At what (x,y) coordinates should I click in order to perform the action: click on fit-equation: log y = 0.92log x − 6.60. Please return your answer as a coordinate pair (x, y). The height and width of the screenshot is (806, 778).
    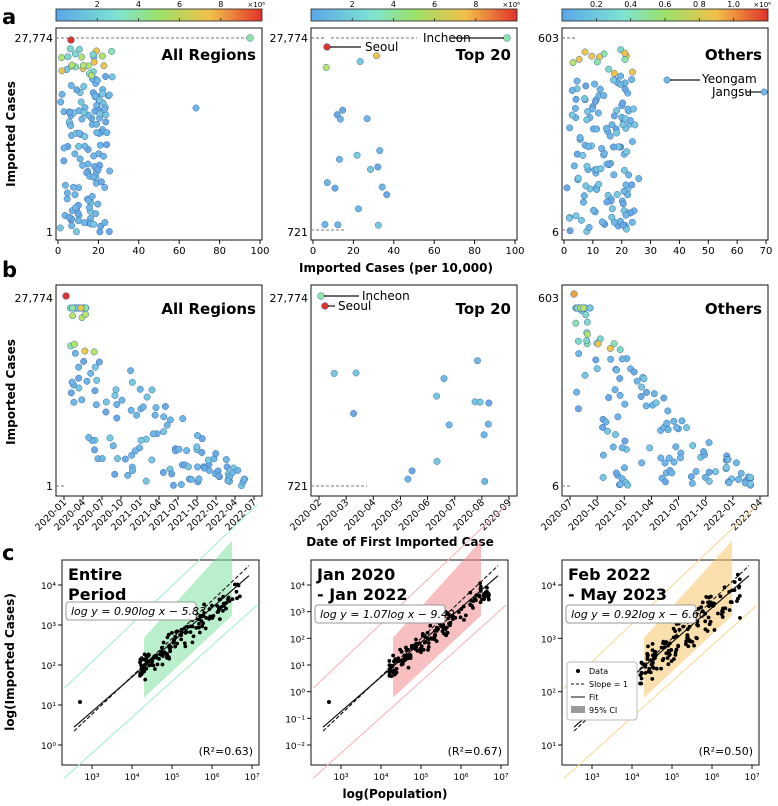
    Looking at the image, I should click on (638, 614).